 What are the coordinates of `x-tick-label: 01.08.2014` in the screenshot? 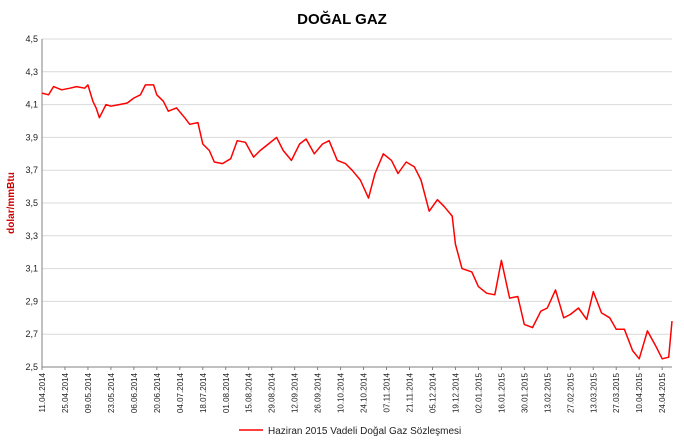 It's located at (226, 392).